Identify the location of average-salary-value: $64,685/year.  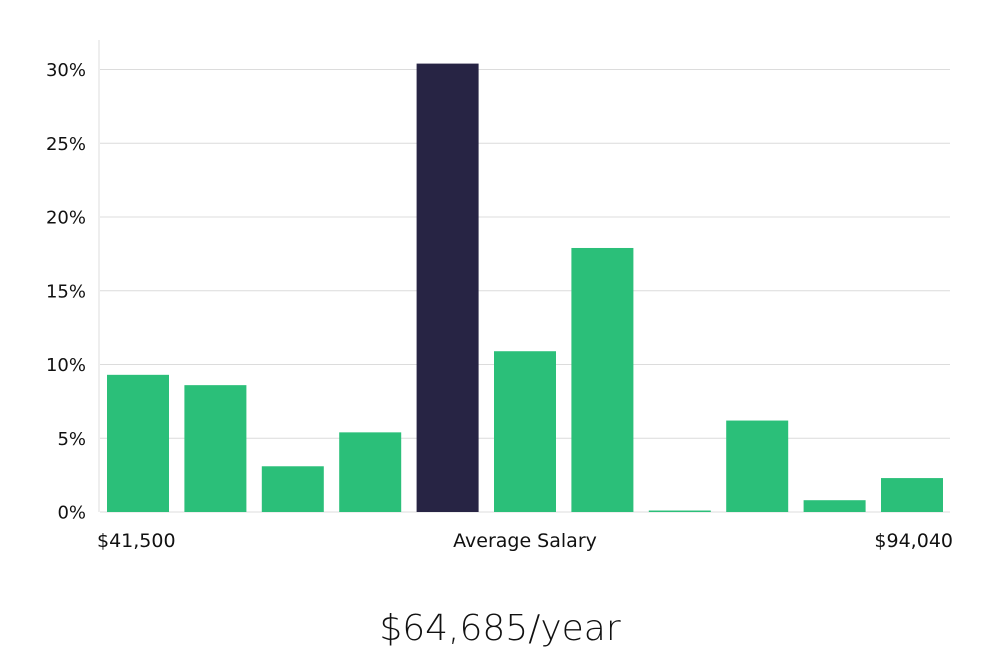
(500, 628).